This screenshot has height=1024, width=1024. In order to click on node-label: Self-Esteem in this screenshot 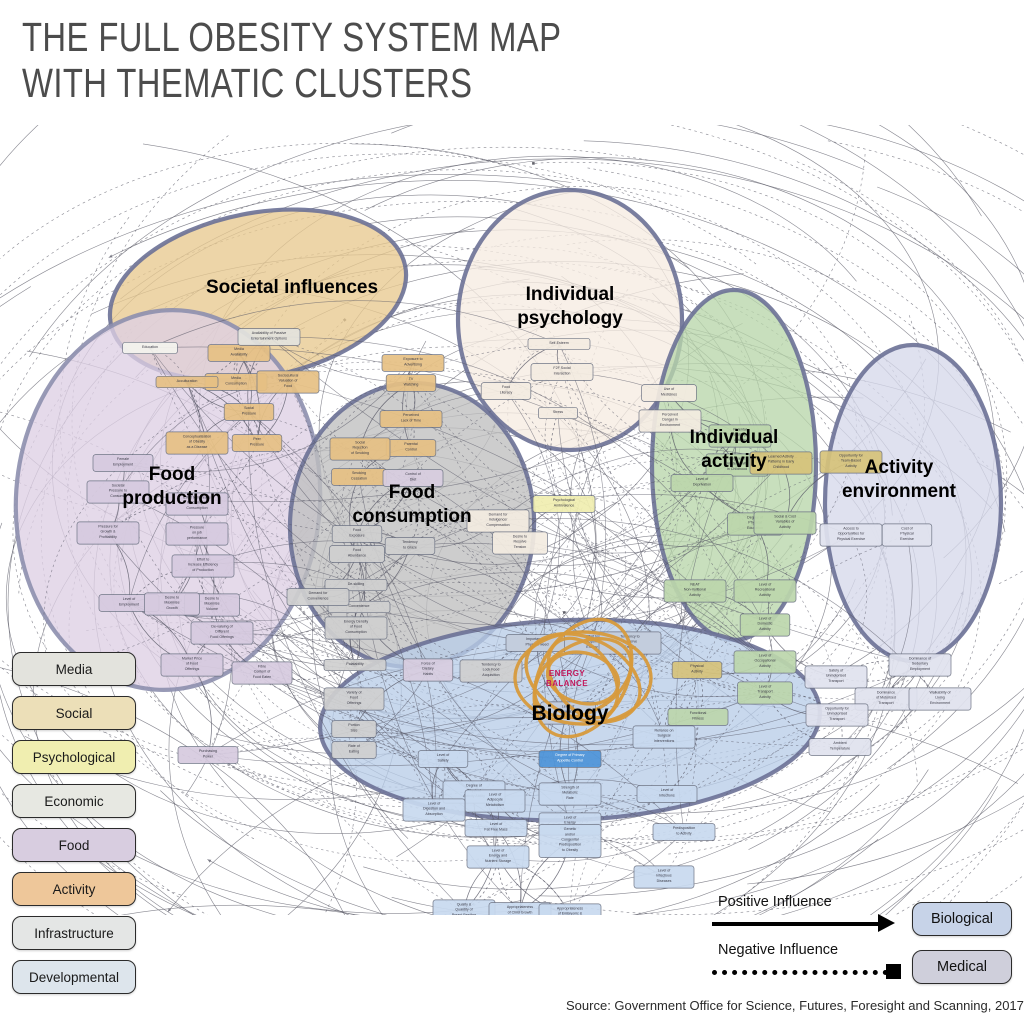, I will do `click(559, 343)`.